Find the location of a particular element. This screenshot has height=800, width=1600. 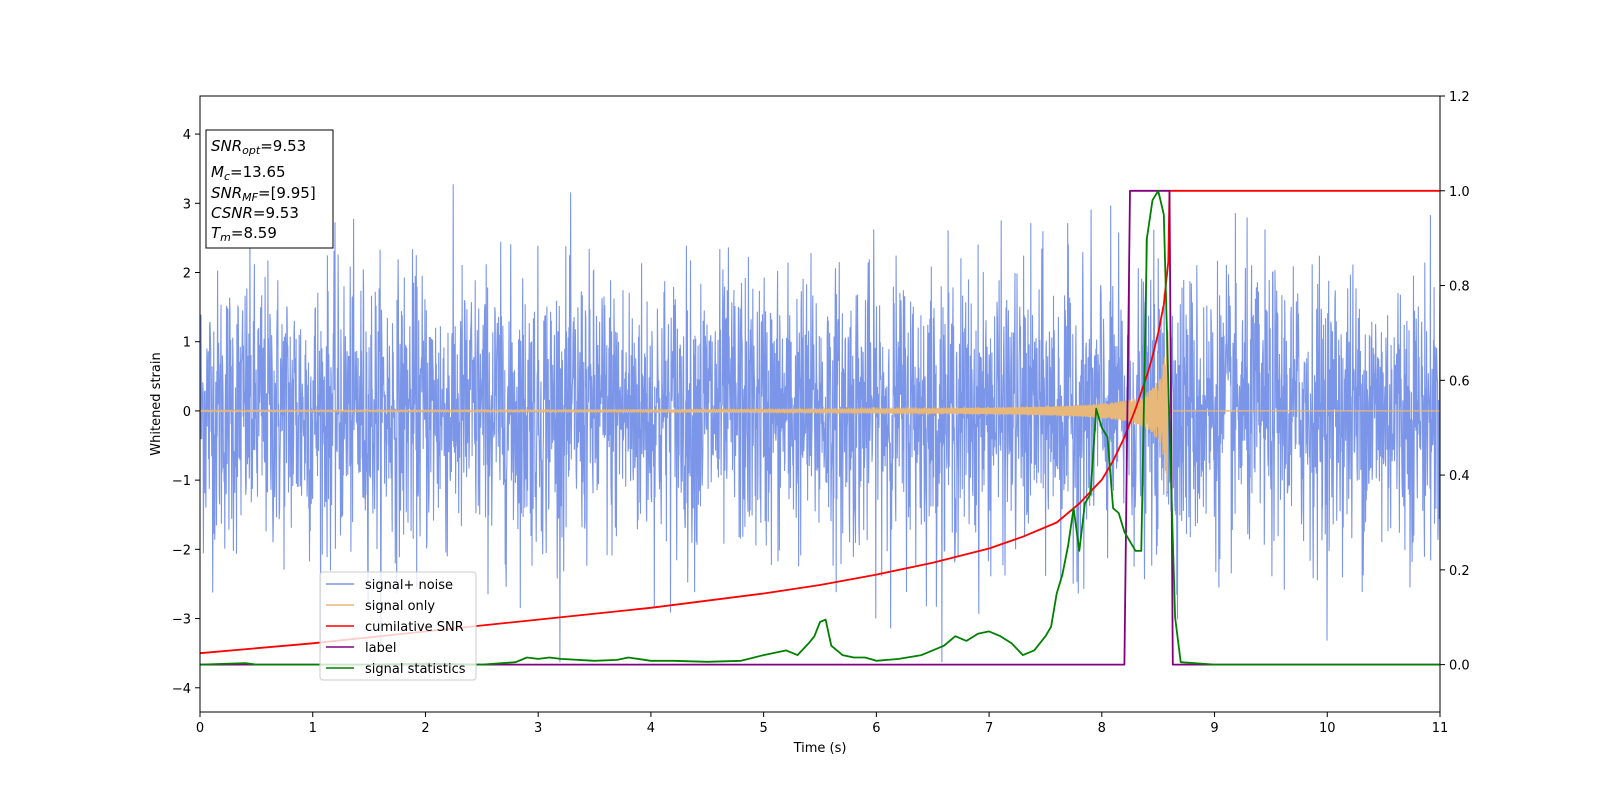

x-tick-label: 11 is located at coordinates (1440, 728).